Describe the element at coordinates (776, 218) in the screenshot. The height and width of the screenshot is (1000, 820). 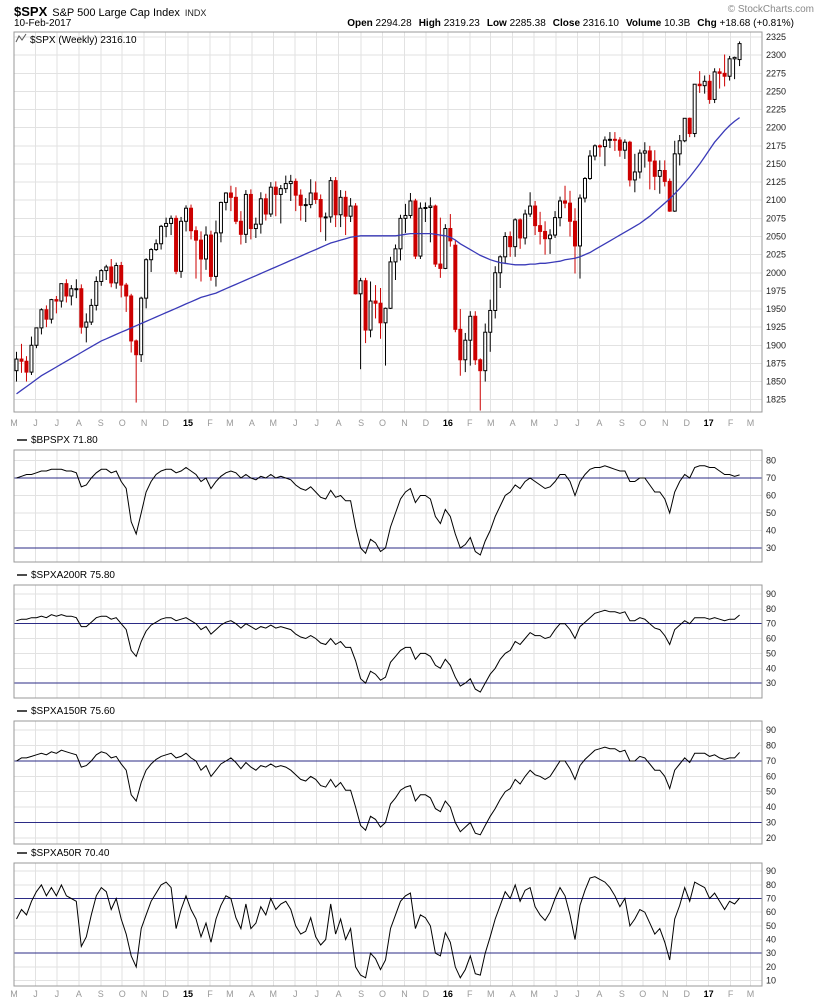
I see `svg-text: 2075` at that location.